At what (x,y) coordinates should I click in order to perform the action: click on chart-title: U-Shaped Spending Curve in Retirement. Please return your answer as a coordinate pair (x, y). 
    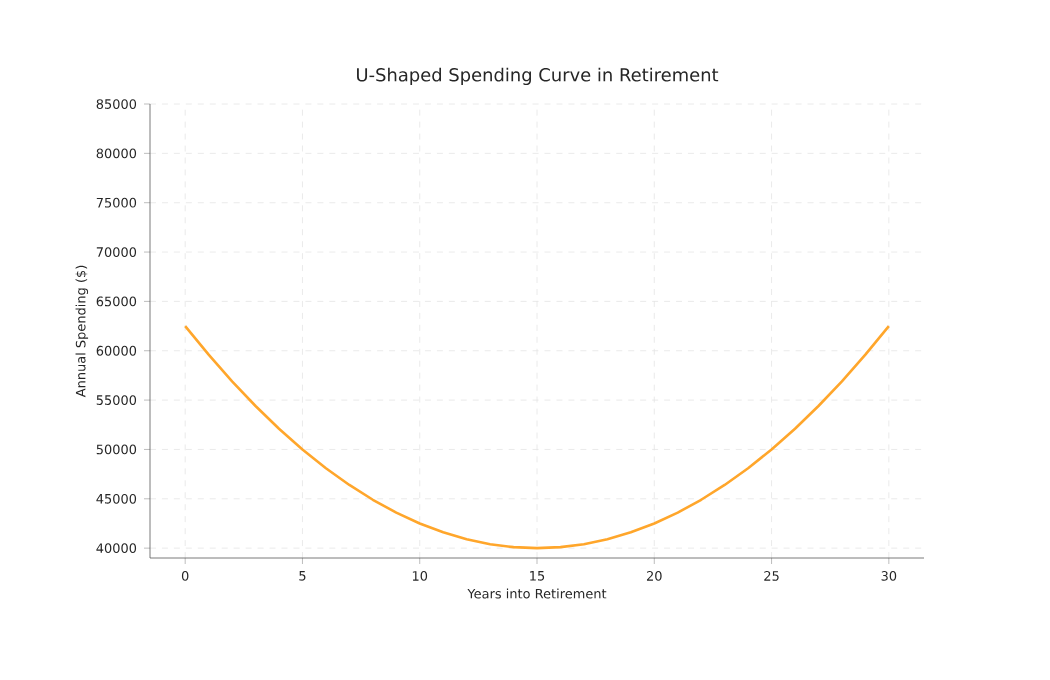
    Looking at the image, I should click on (538, 76).